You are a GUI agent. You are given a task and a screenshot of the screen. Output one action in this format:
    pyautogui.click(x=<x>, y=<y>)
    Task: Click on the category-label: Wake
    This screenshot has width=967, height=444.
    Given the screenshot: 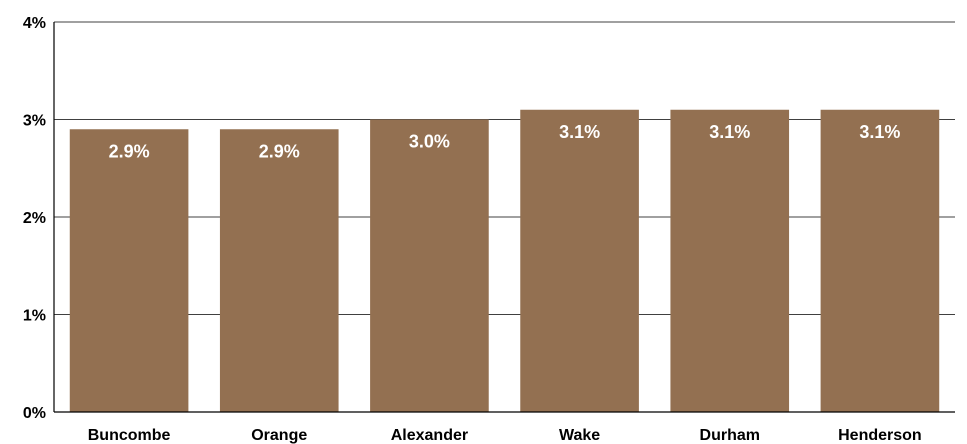 What is the action you would take?
    pyautogui.click(x=579, y=435)
    